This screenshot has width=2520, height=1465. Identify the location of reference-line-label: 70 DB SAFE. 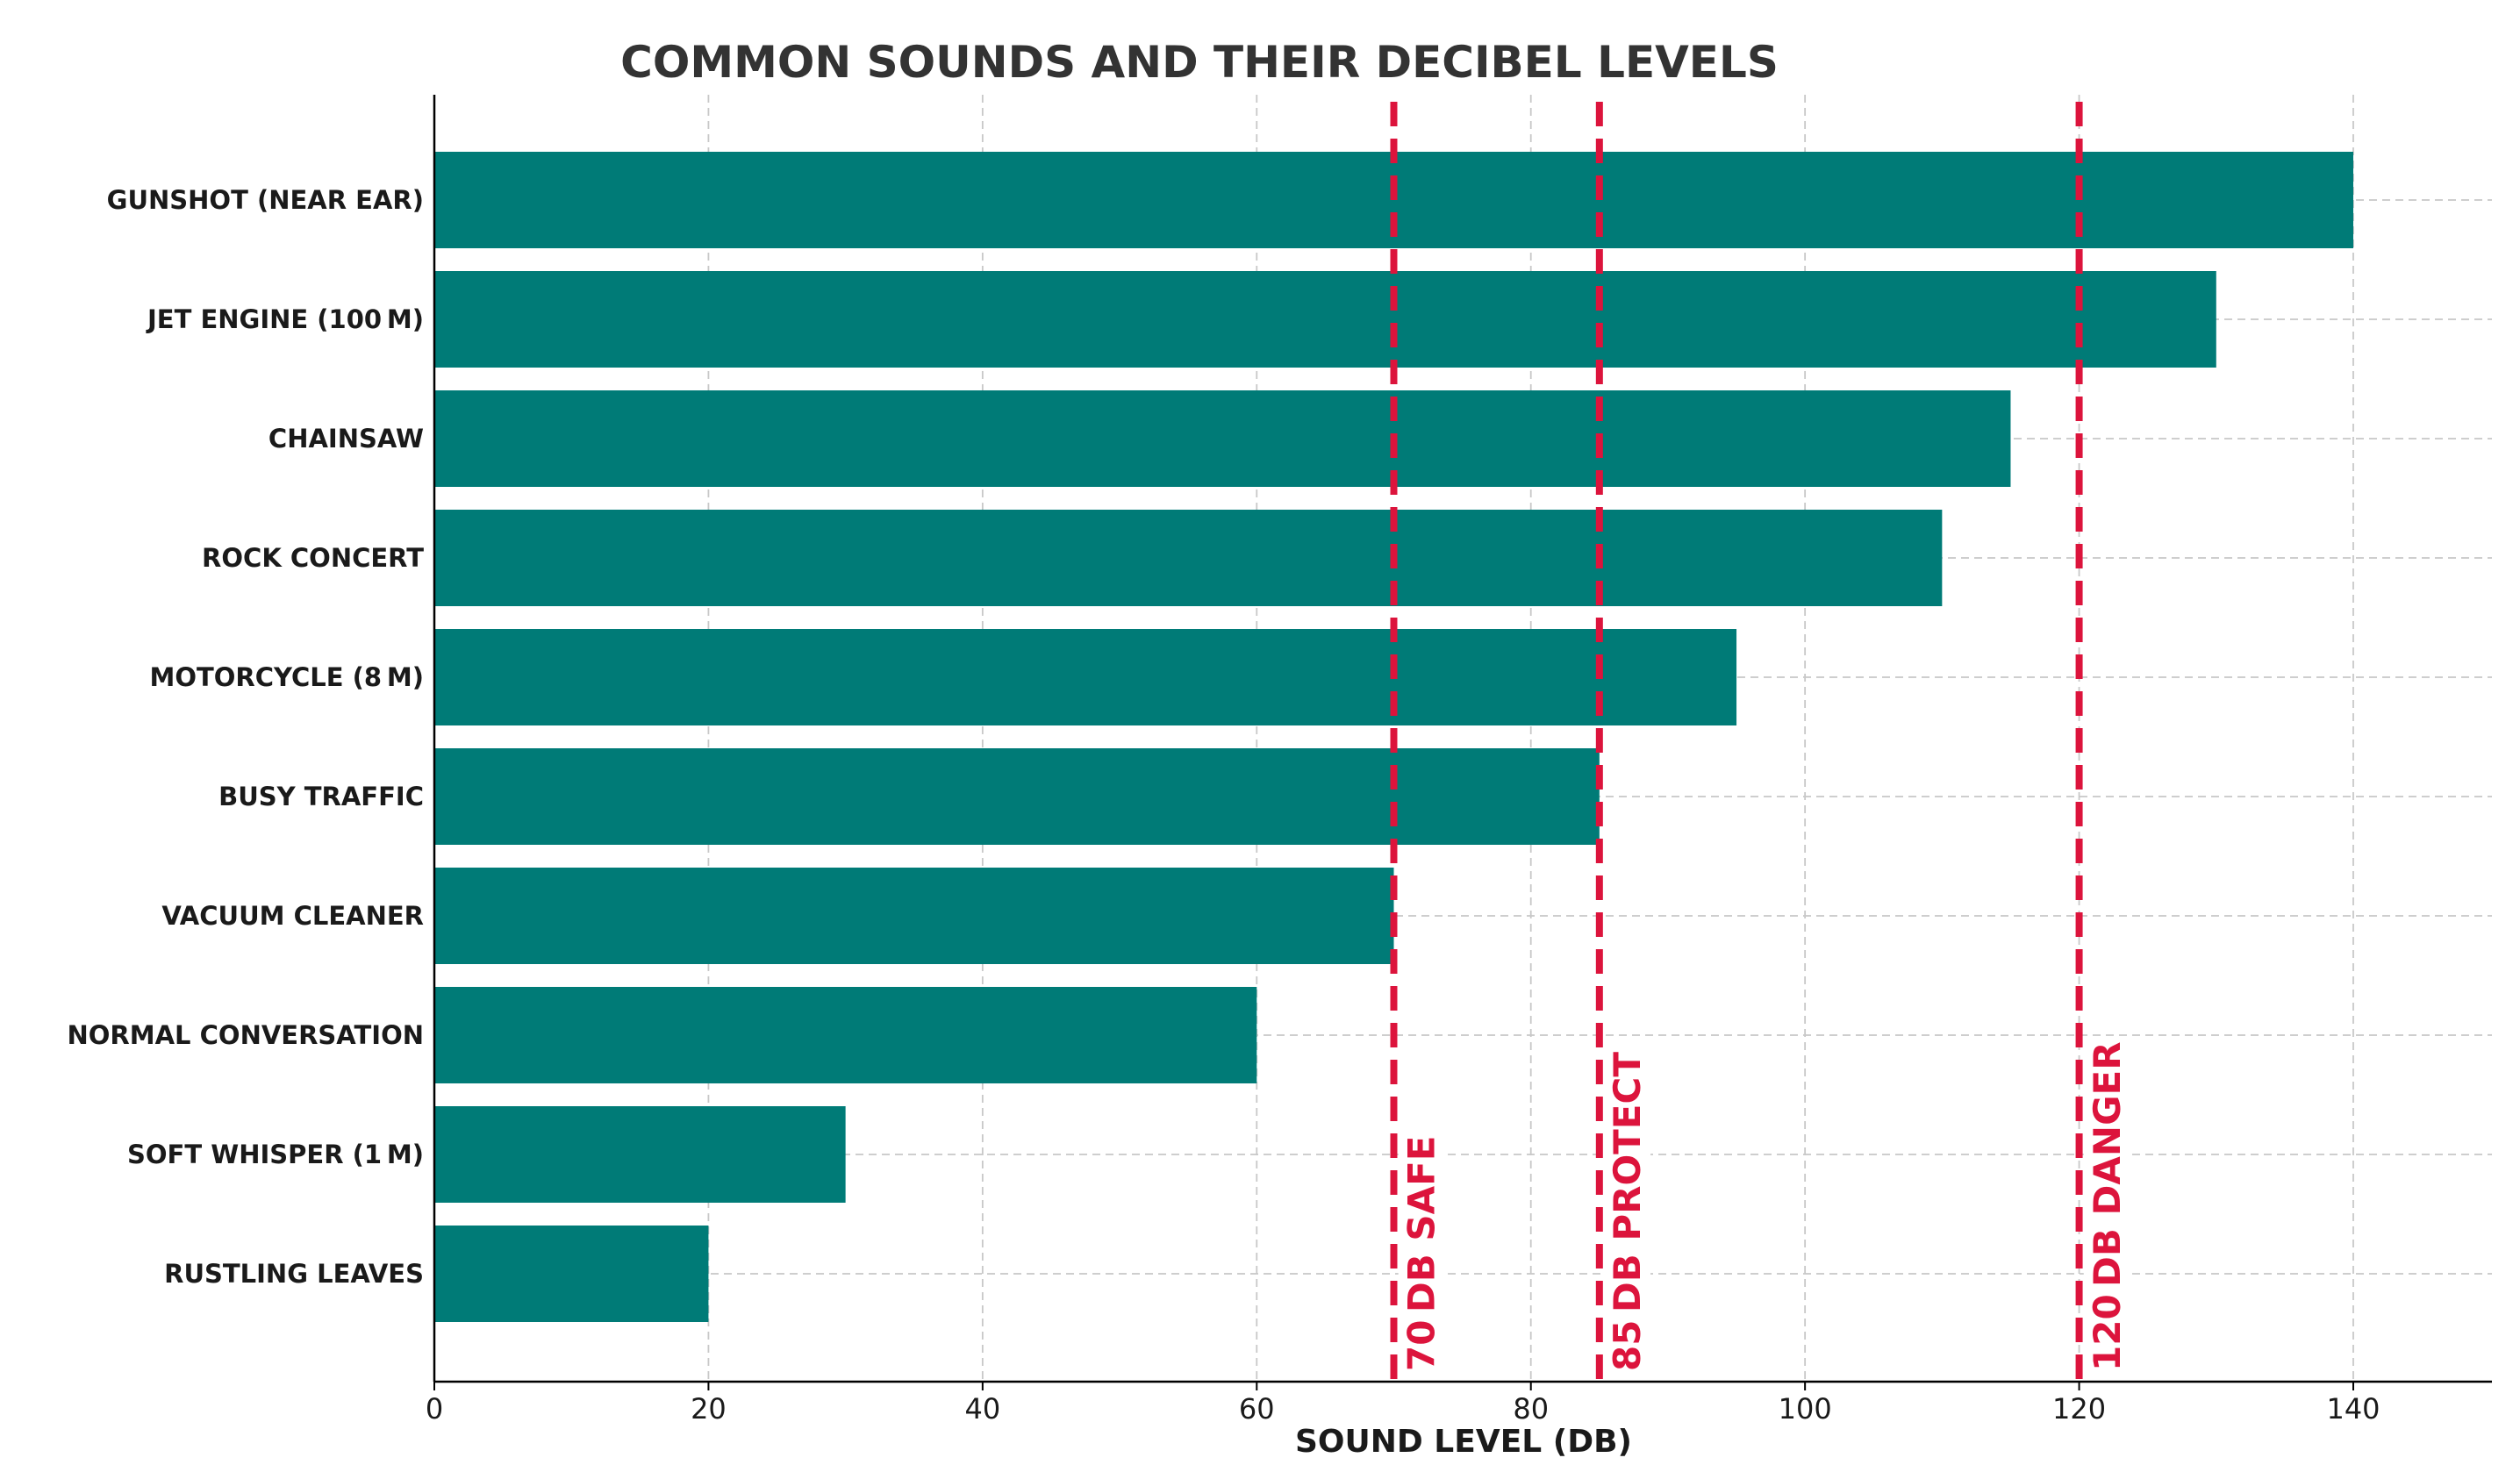
(1421, 1254).